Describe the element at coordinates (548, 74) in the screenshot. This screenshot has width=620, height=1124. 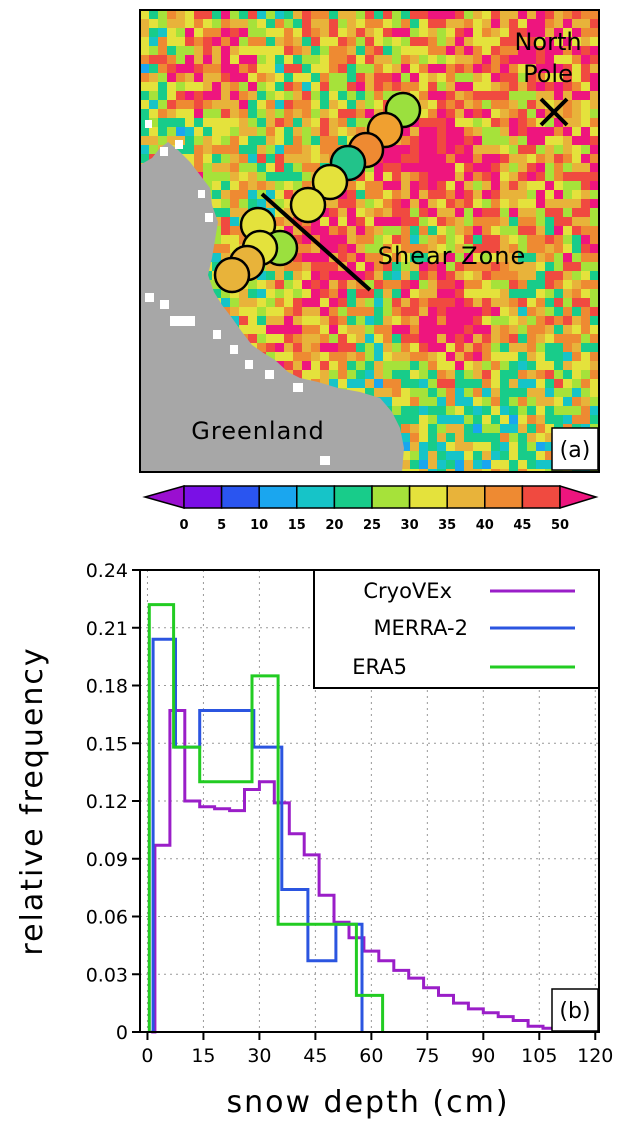
I see `north-pole-label-line2: Pole` at that location.